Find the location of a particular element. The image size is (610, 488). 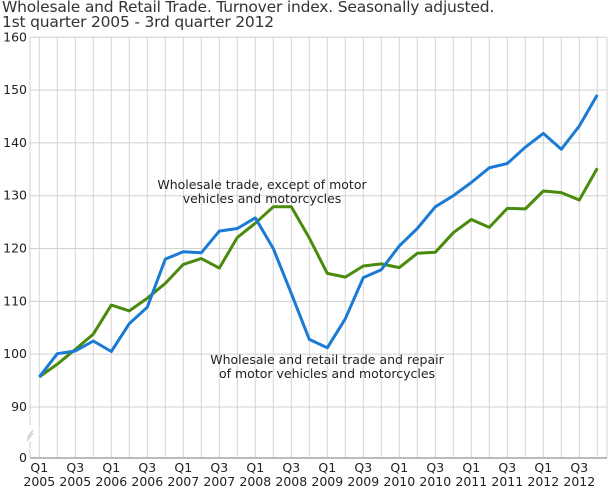

series-label: vehicles and motorcycles is located at coordinates (262, 198).